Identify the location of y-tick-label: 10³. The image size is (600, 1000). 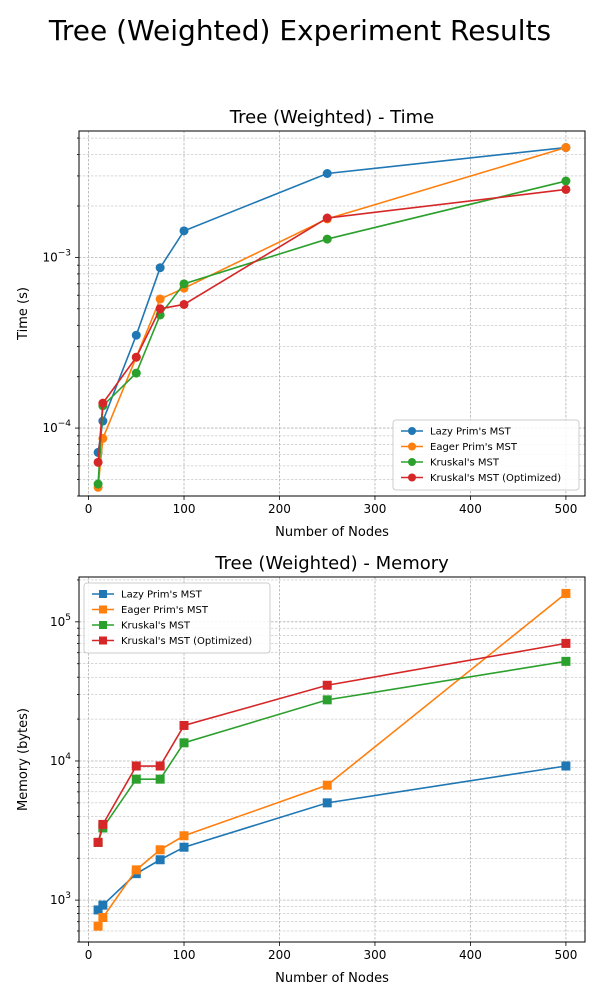
(60, 899).